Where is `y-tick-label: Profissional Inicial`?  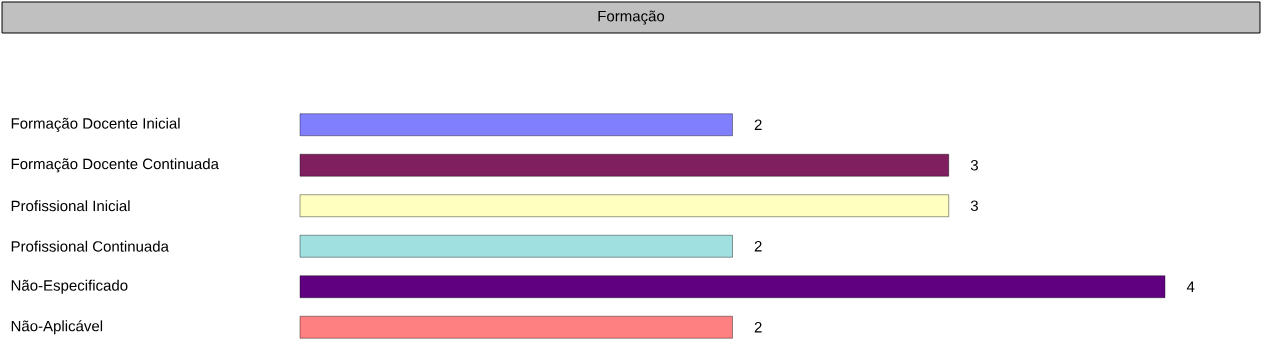
y-tick-label: Profissional Inicial is located at coordinates (70, 206).